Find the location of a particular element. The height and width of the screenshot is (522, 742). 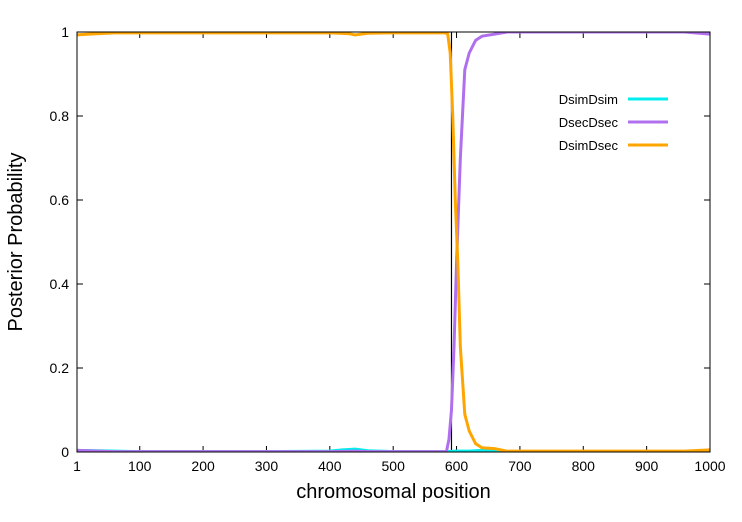

x-tick-label: 200 is located at coordinates (203, 466).